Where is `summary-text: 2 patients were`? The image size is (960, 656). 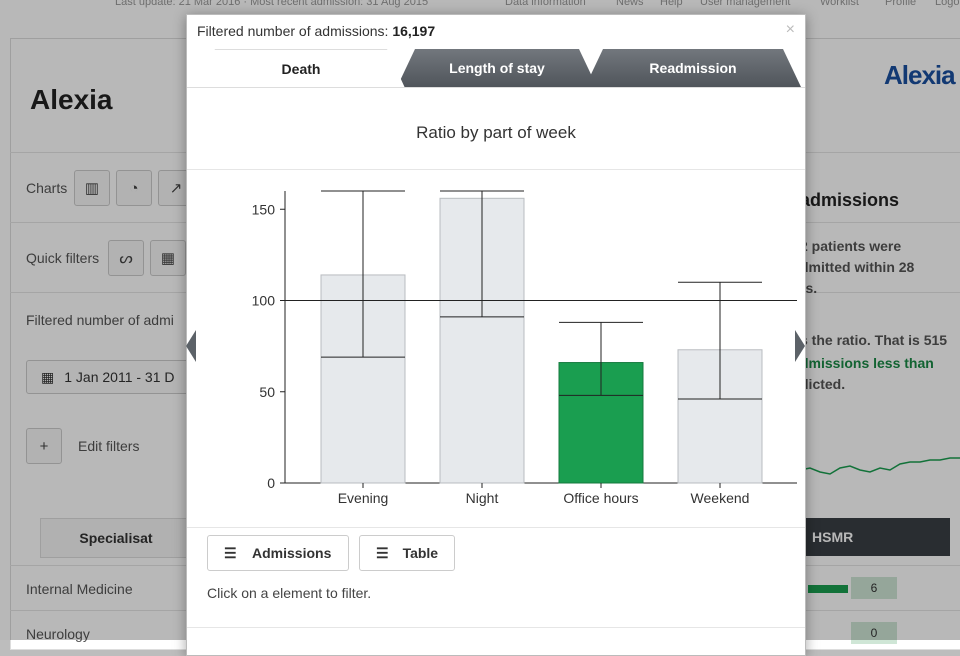
summary-text: 2 patients were is located at coordinates (851, 246).